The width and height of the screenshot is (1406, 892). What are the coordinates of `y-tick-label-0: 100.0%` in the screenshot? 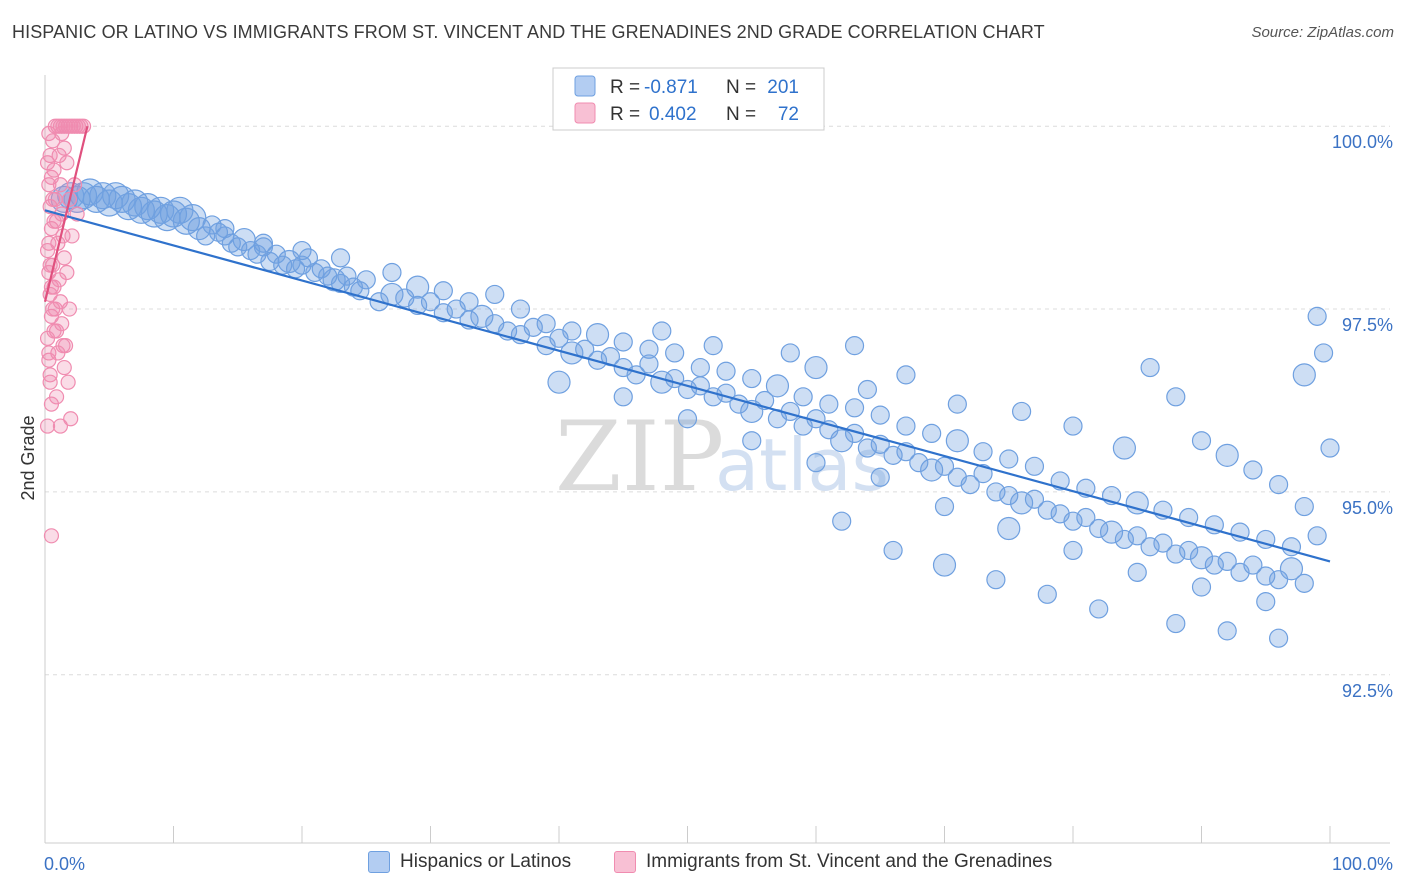 It's located at (1362, 142).